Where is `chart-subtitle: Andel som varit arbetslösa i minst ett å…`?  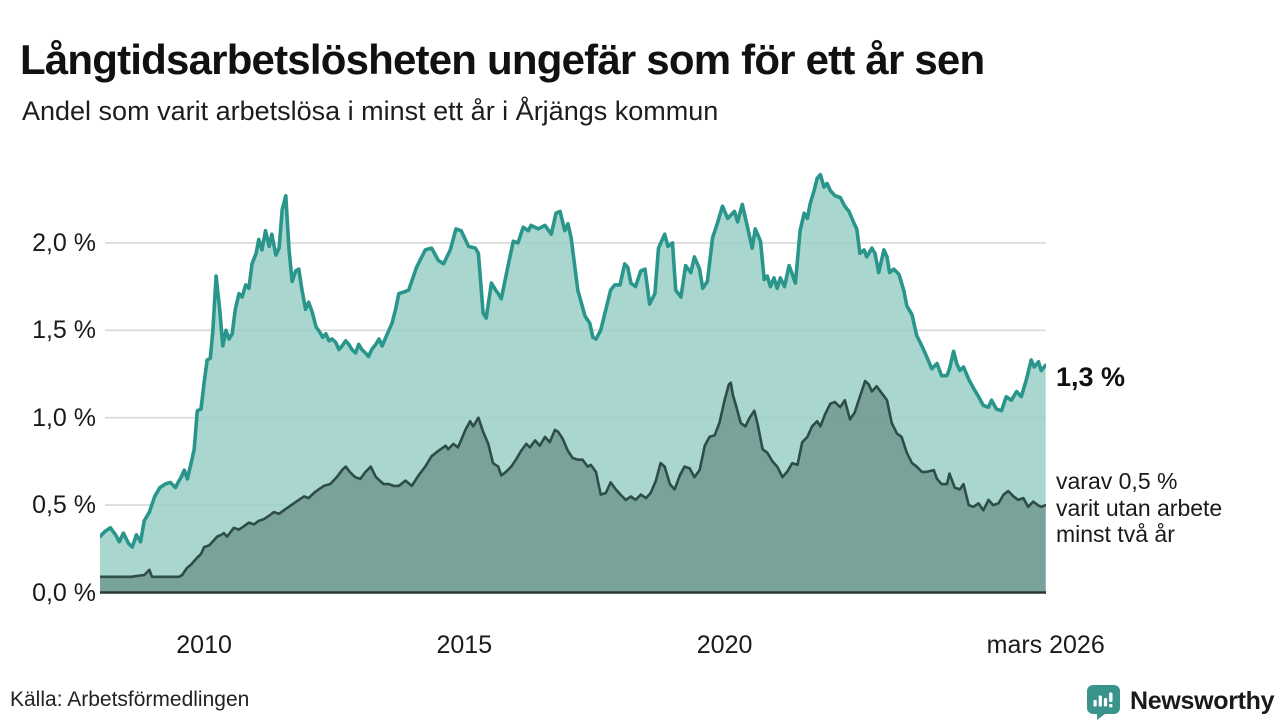 chart-subtitle: Andel som varit arbetslösa i minst ett å… is located at coordinates (370, 111).